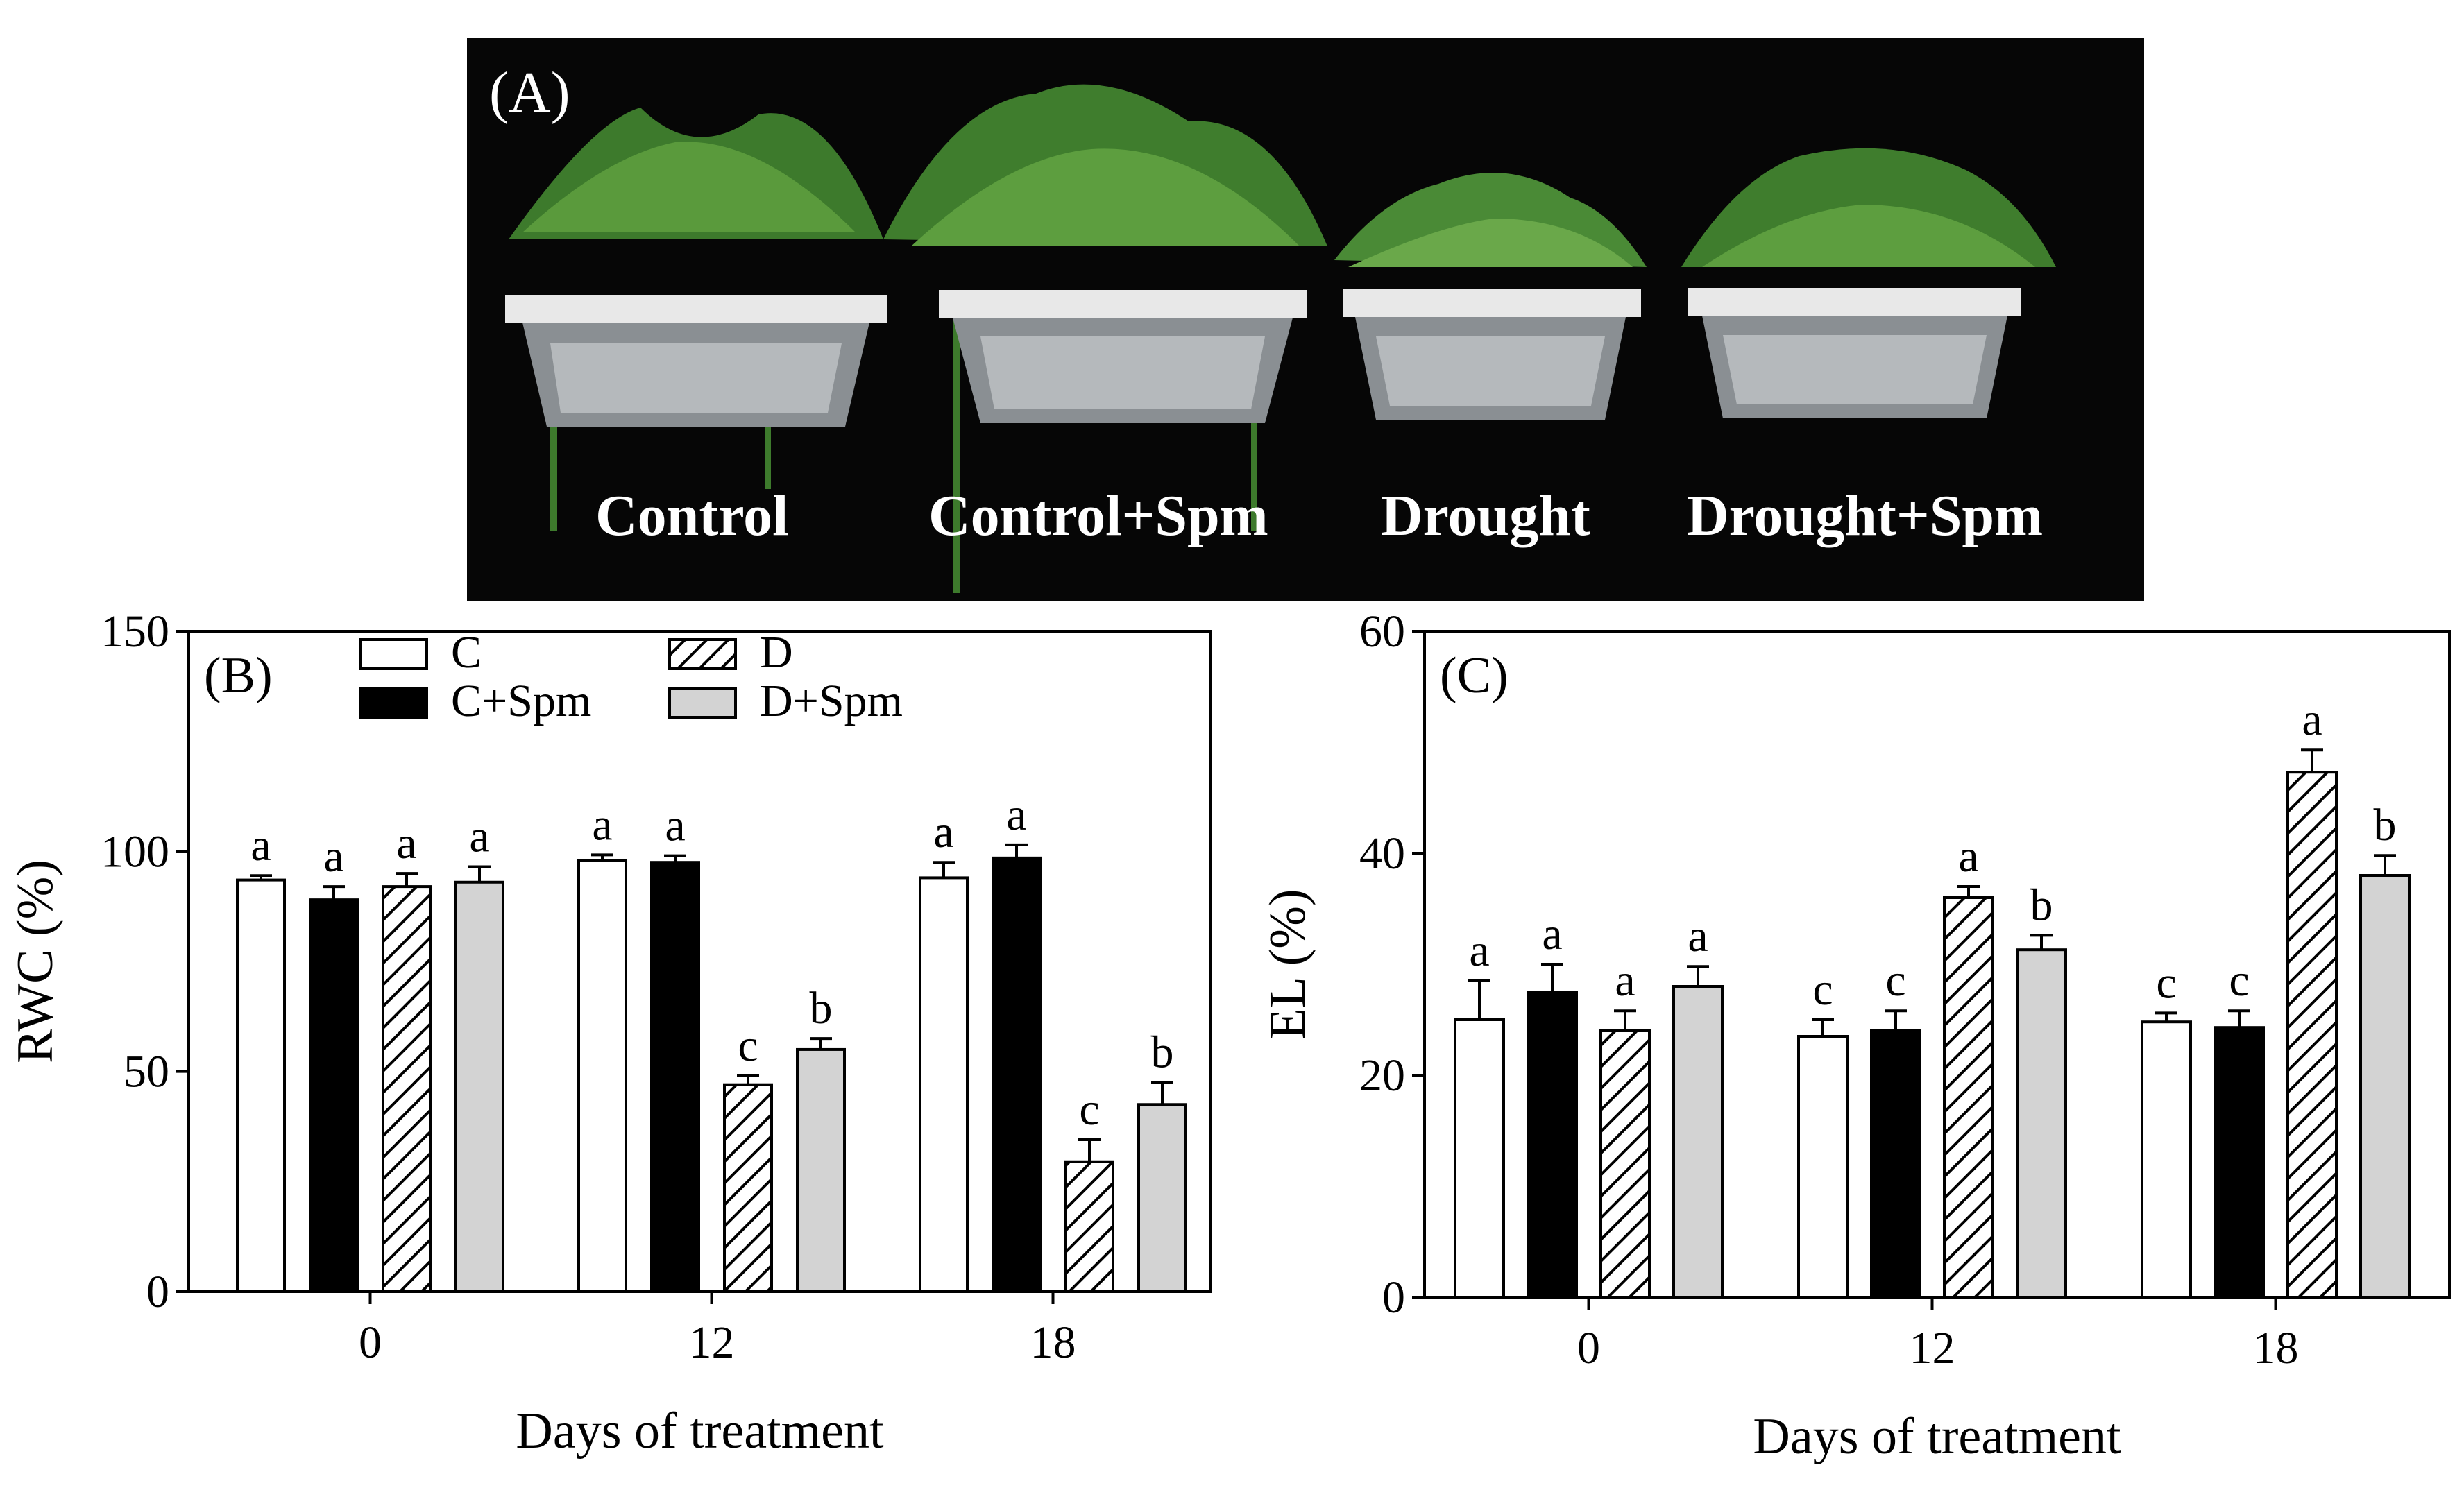  I want to click on panel-a-label: (A), so click(529, 92).